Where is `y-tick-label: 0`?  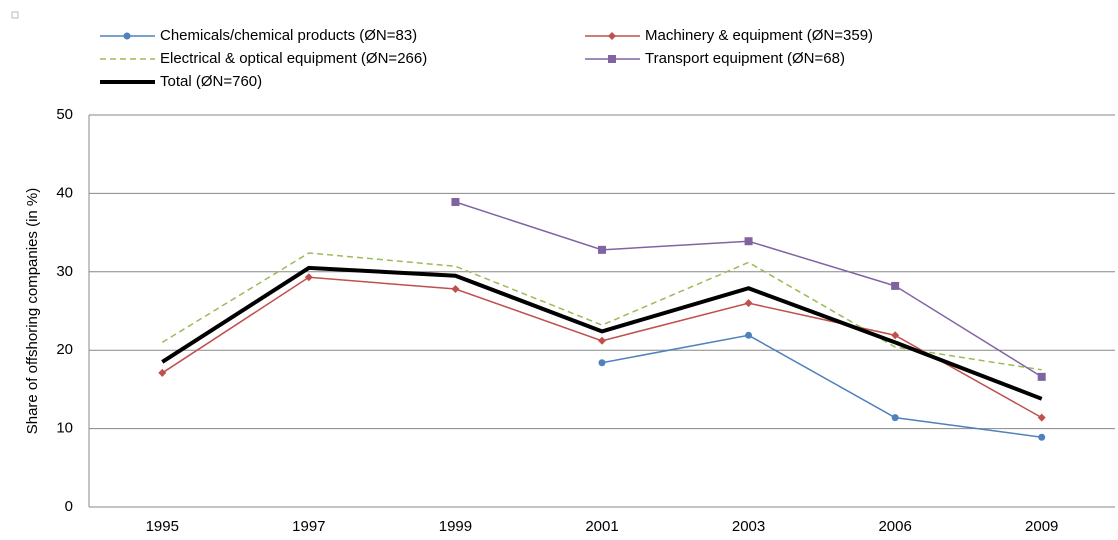 y-tick-label: 0 is located at coordinates (69, 506).